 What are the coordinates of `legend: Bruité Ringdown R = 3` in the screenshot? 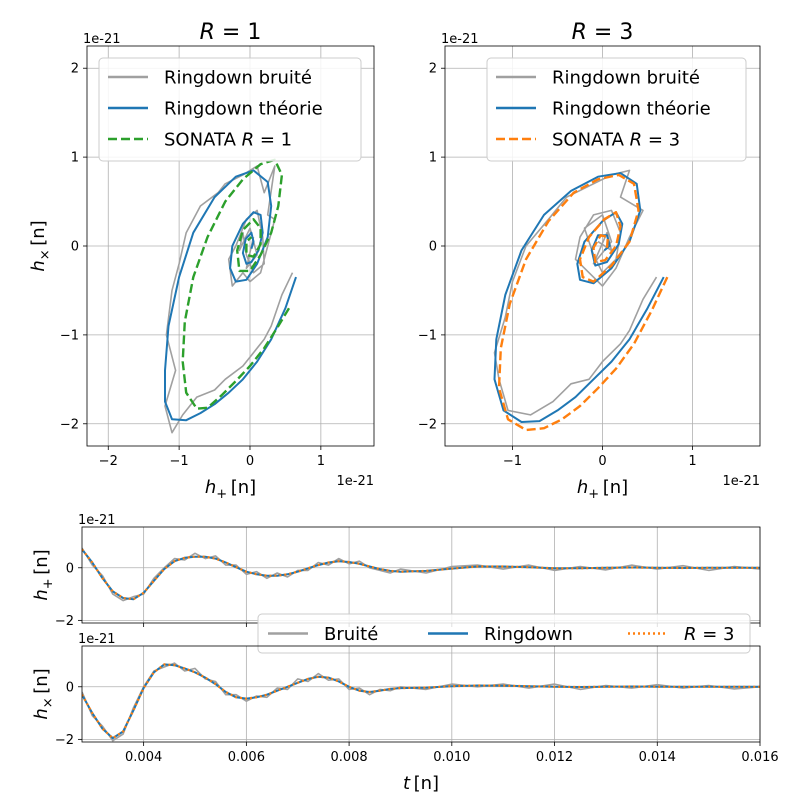 It's located at (504, 633).